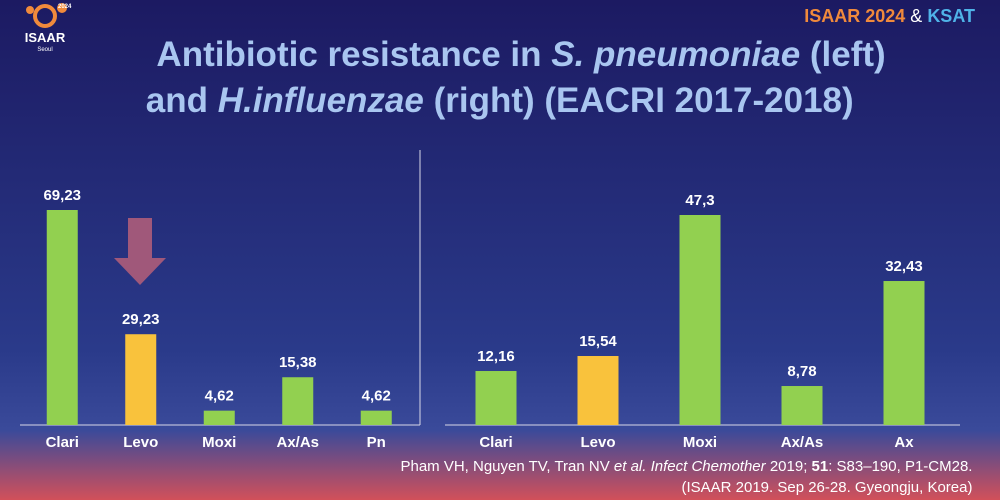  I want to click on citation-part: (ISAAR 2019. Sep 26-28. Gyeongju, Korea), so click(826, 487).